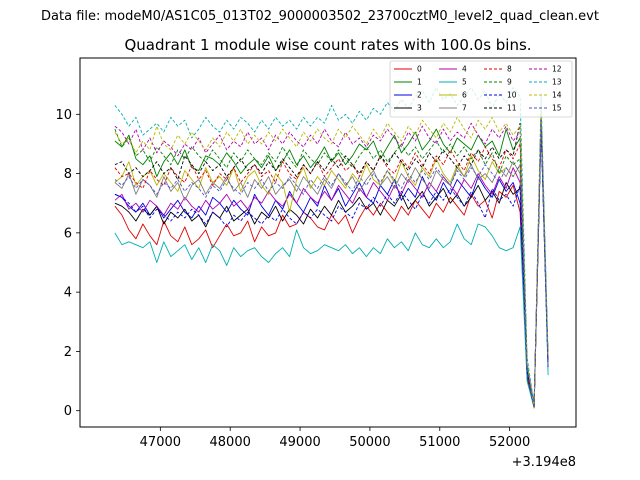 The width and height of the screenshot is (640, 480). What do you see at coordinates (419, 69) in the screenshot?
I see `legend-label-0: 0` at bounding box center [419, 69].